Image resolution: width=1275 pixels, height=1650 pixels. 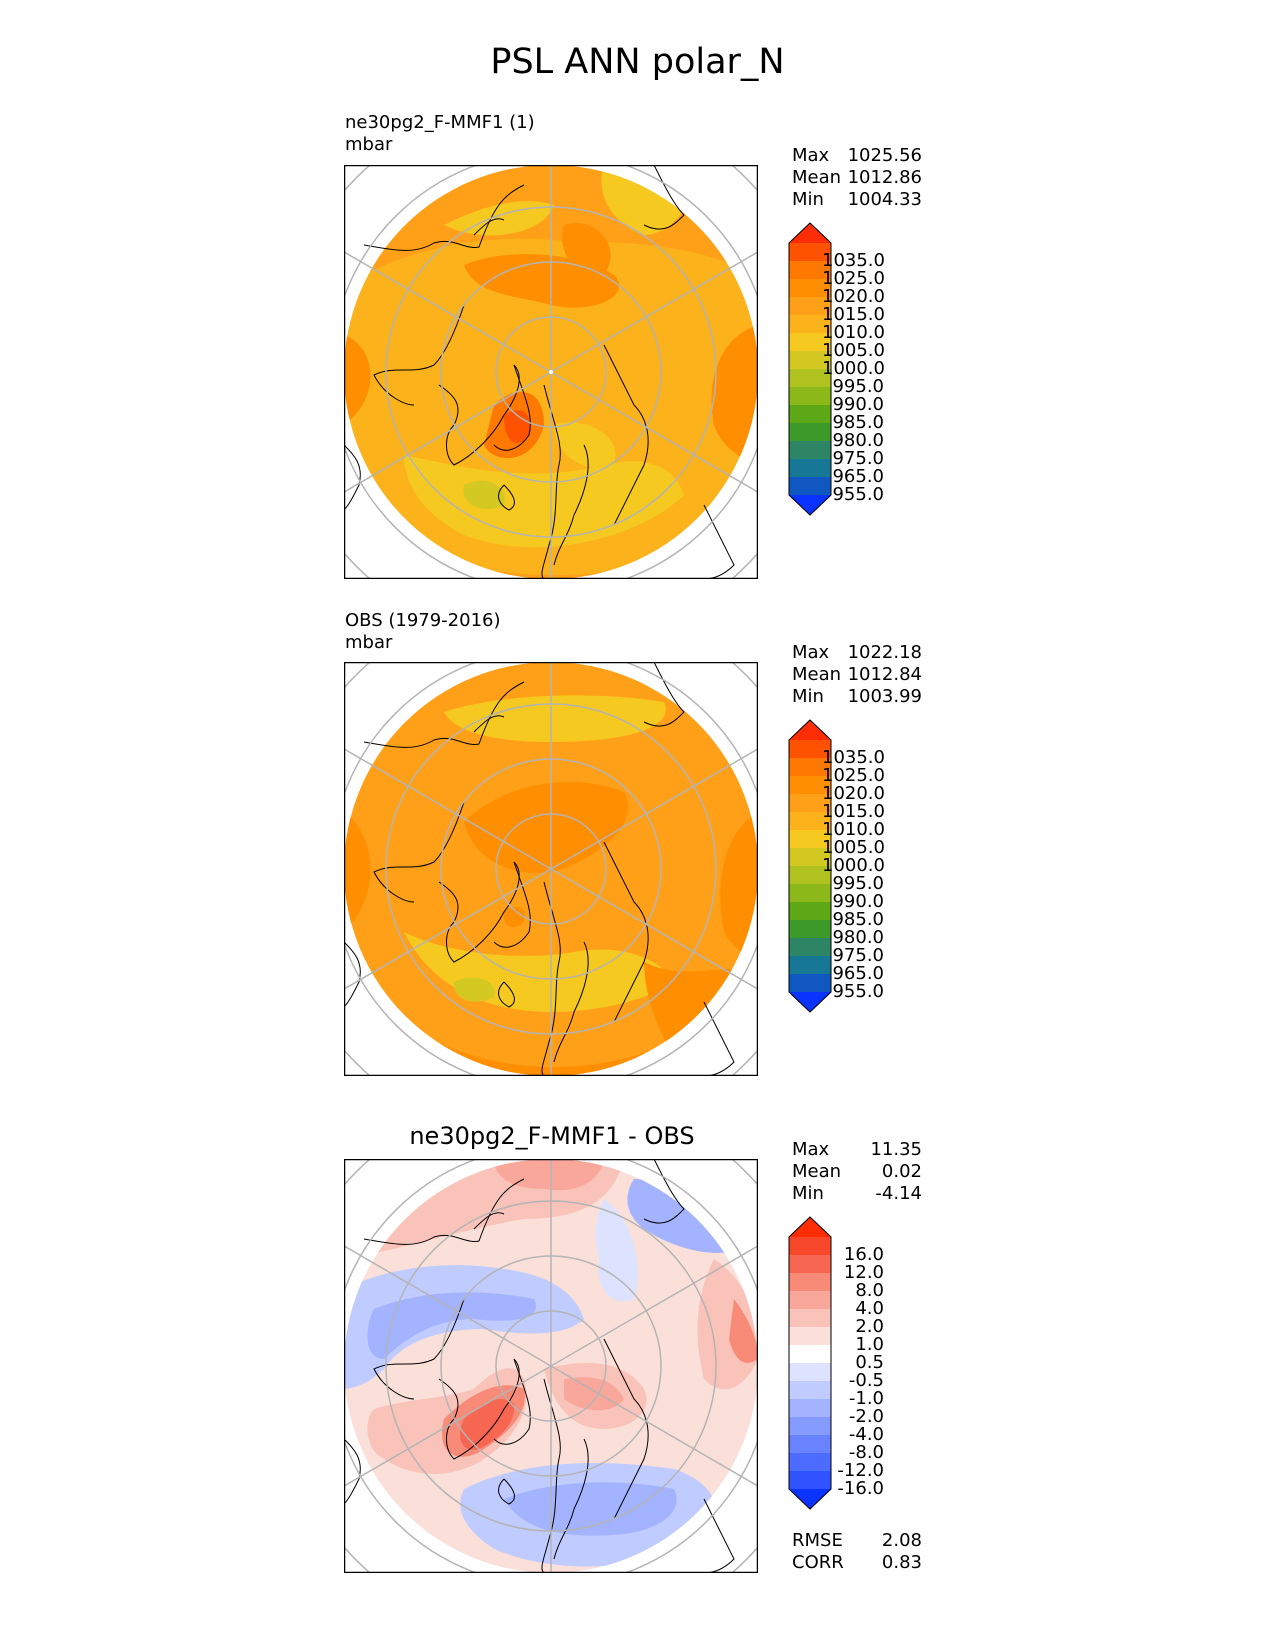 What do you see at coordinates (884, 199) in the screenshot?
I see `test-min-value: 1004.33` at bounding box center [884, 199].